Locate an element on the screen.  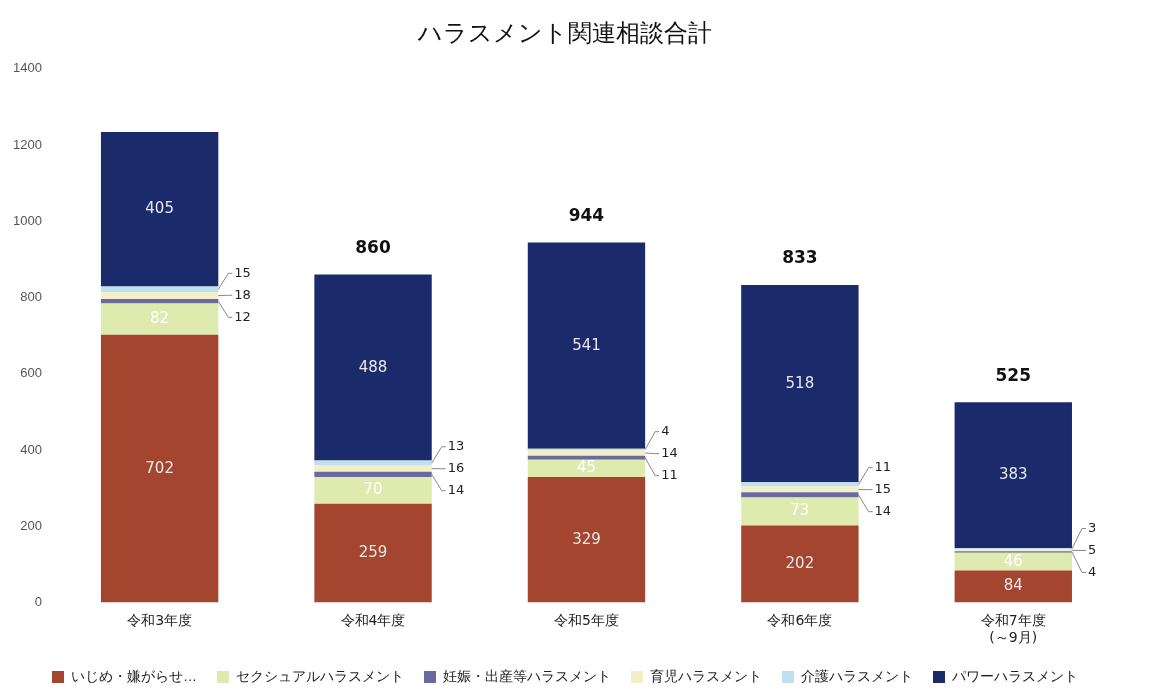
data-label: 488 is located at coordinates (373, 366).